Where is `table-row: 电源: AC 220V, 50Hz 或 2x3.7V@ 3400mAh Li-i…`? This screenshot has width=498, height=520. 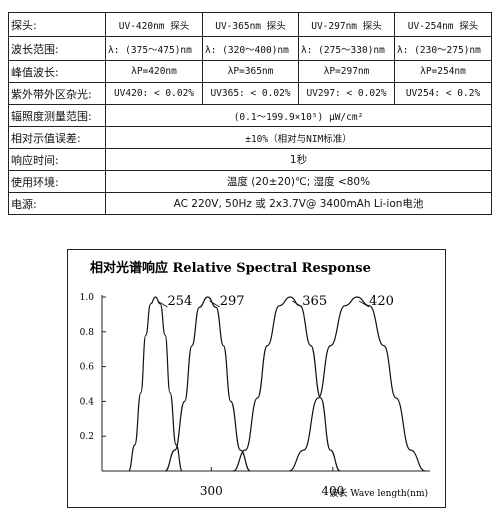 table-row: 电源: AC 220V, 50Hz 或 2x3.7V@ 3400mAh Li-i… is located at coordinates (250, 203).